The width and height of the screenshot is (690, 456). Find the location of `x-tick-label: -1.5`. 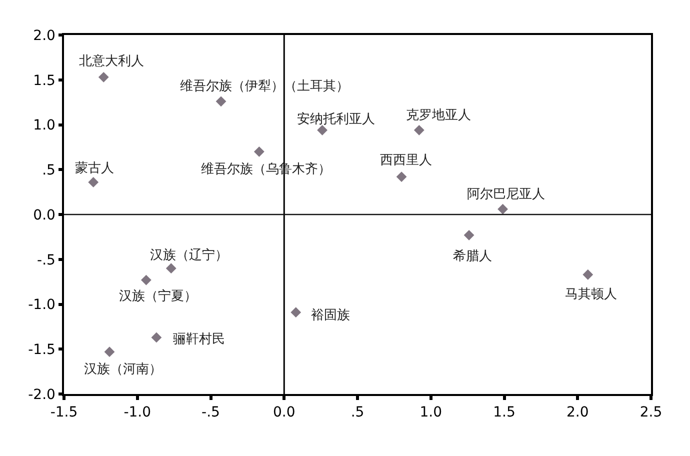

x-tick-label: -1.5 is located at coordinates (64, 412).